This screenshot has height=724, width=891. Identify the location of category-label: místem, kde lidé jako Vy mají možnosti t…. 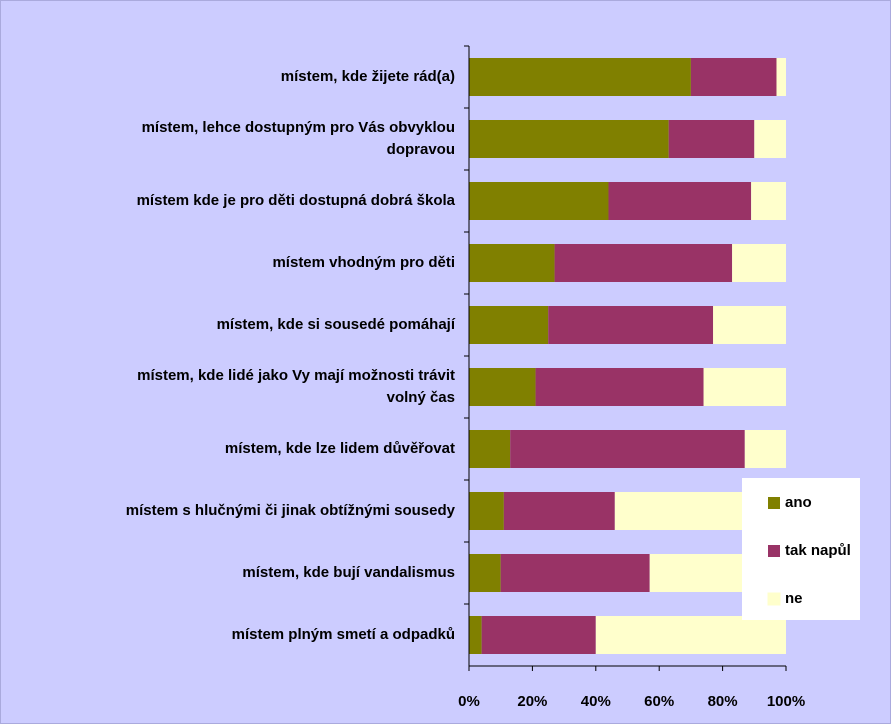
(296, 386).